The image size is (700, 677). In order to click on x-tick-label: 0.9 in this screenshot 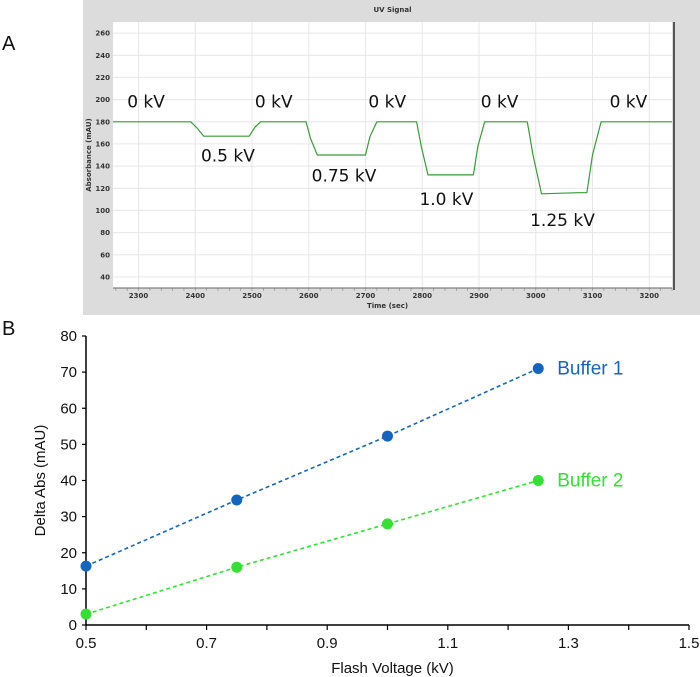, I will do `click(327, 643)`.